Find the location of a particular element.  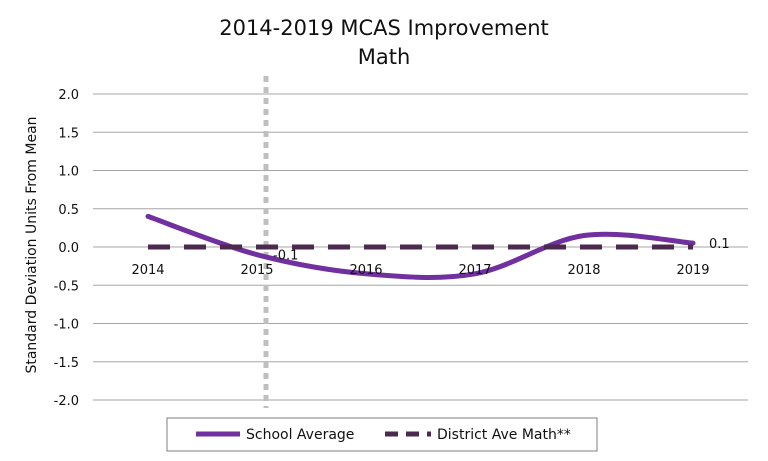

x-tick-label: 2019 is located at coordinates (692, 270).